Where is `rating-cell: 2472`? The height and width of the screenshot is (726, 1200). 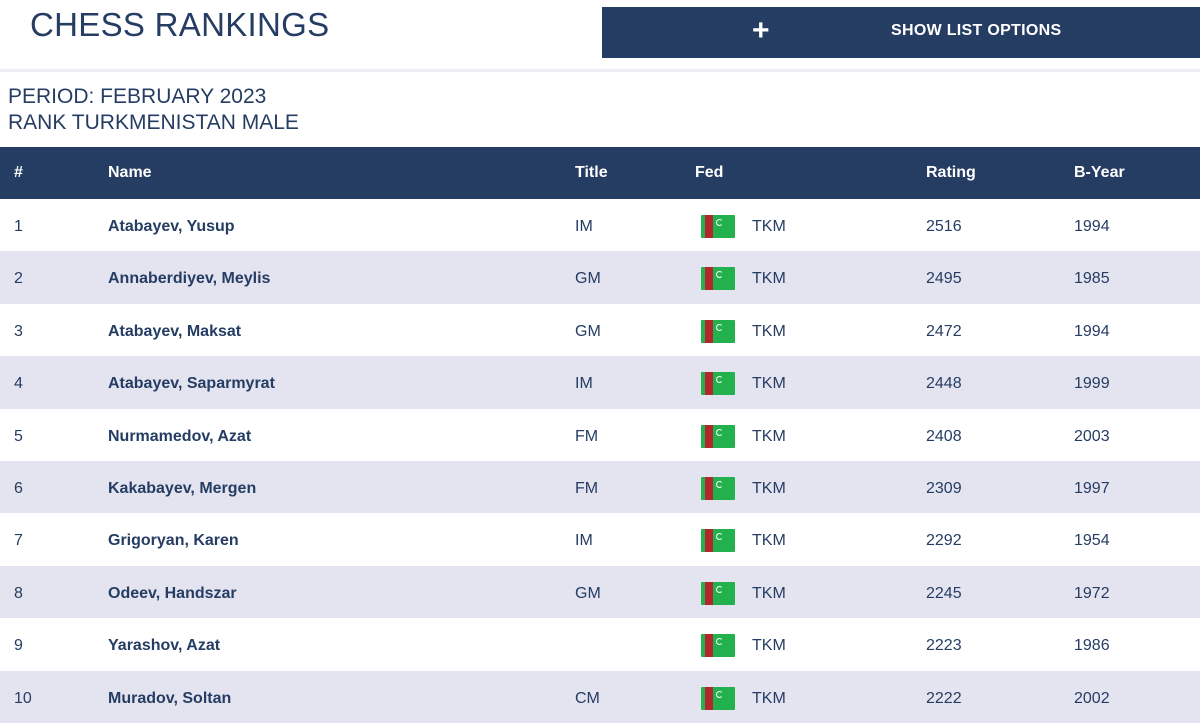 rating-cell: 2472 is located at coordinates (944, 331).